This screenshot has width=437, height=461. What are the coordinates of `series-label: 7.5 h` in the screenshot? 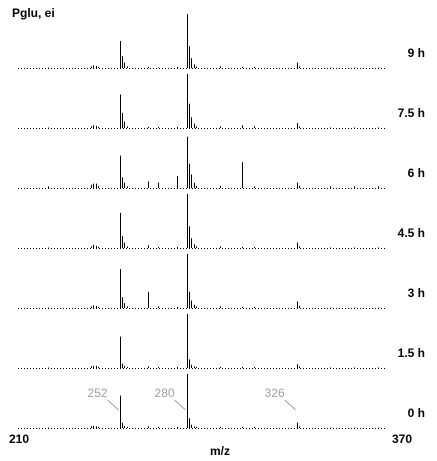 It's located at (411, 113).